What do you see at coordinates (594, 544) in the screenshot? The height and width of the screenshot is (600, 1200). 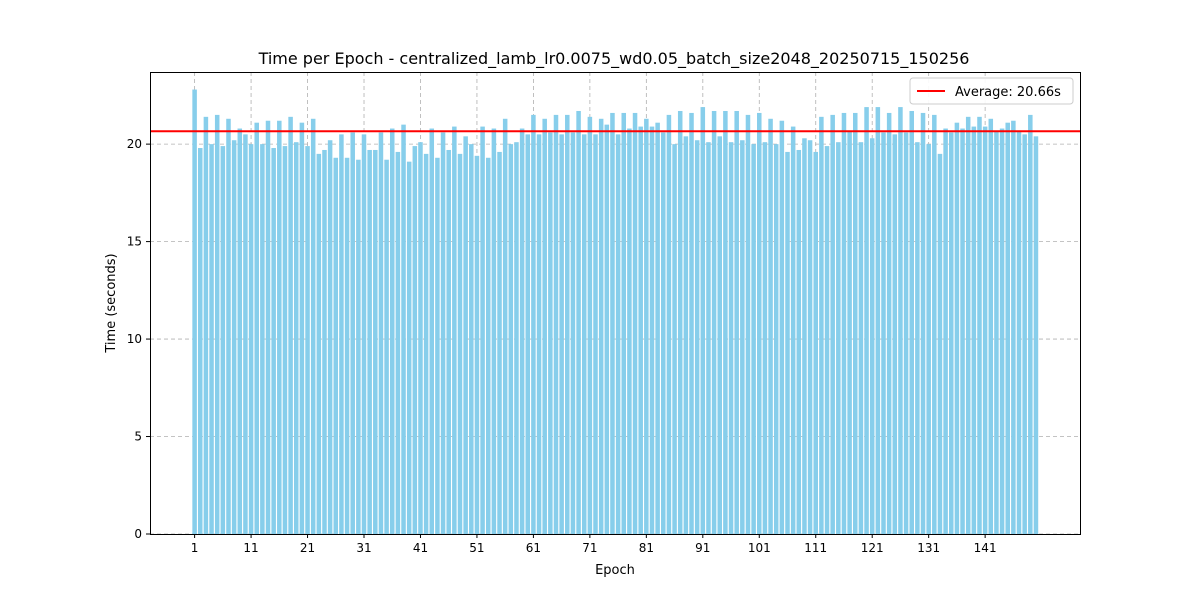 I see `x-axis-ticks: 1 11 21 31 41 51 61 71 81 91 101 111 121 131 141` at bounding box center [594, 544].